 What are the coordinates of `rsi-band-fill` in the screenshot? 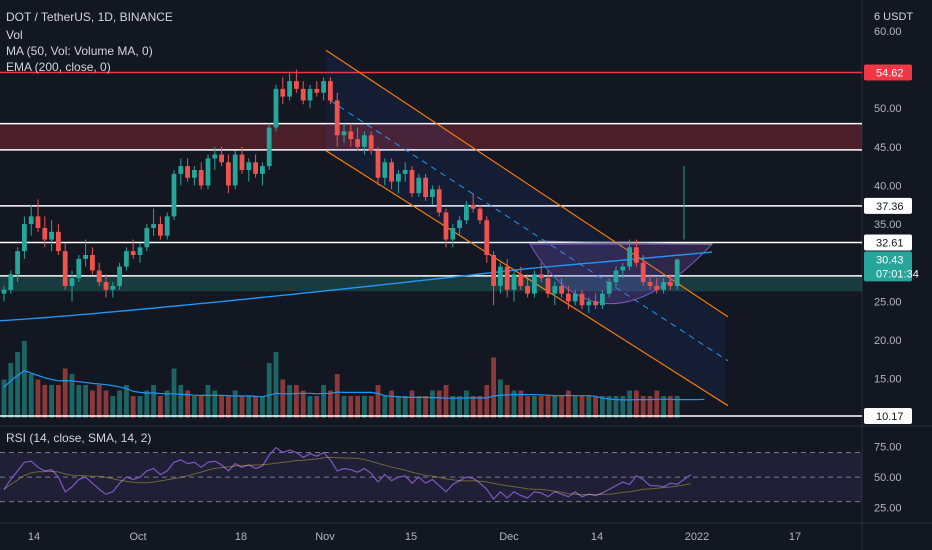 It's located at (431, 477).